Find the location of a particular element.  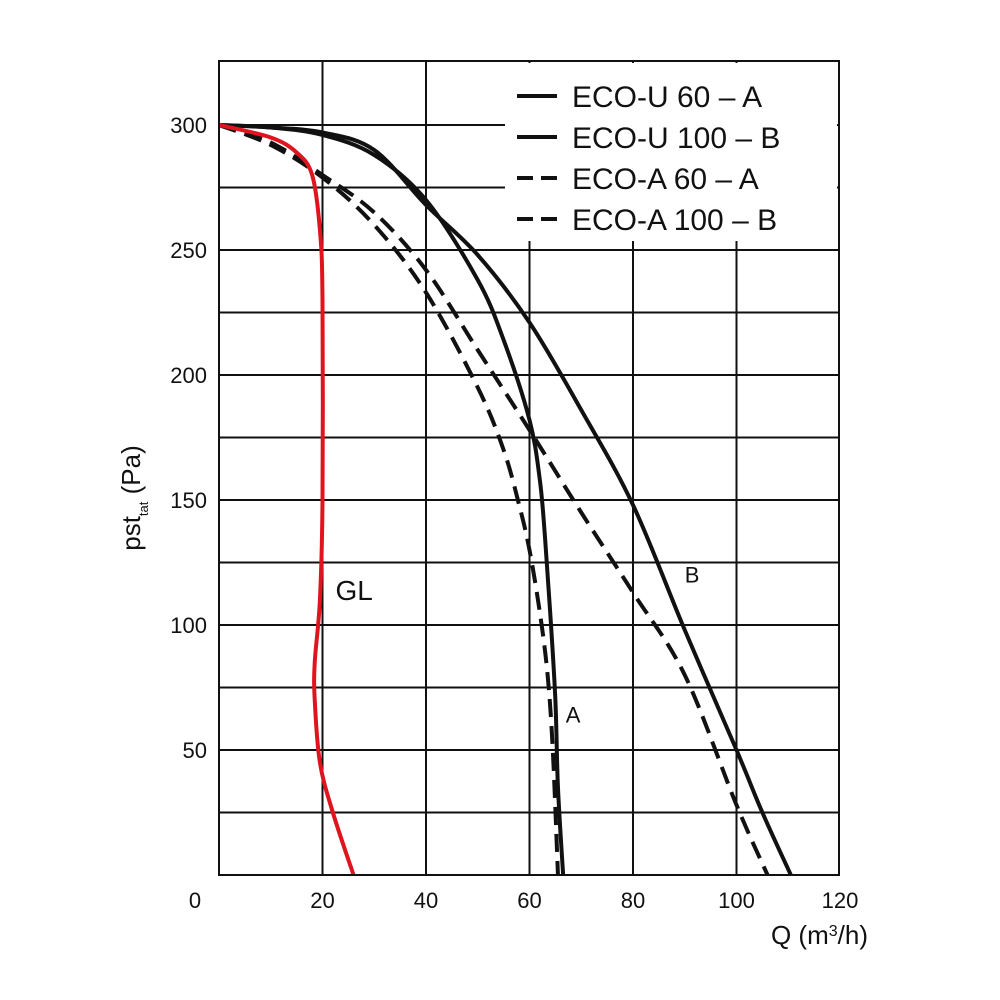

y-tick-label-200: 200 is located at coordinates (188, 375).